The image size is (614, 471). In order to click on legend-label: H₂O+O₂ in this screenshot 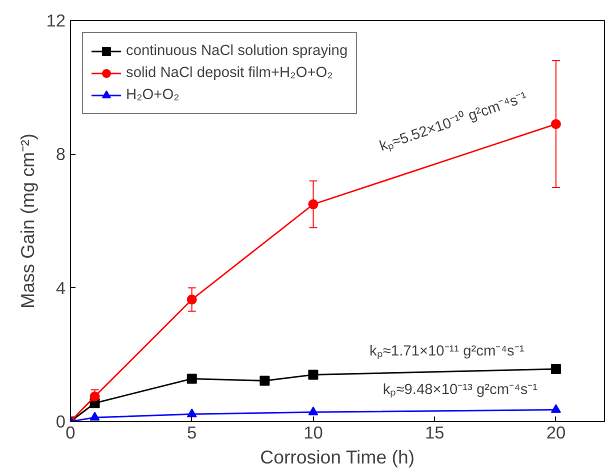, I will do `click(153, 95)`.